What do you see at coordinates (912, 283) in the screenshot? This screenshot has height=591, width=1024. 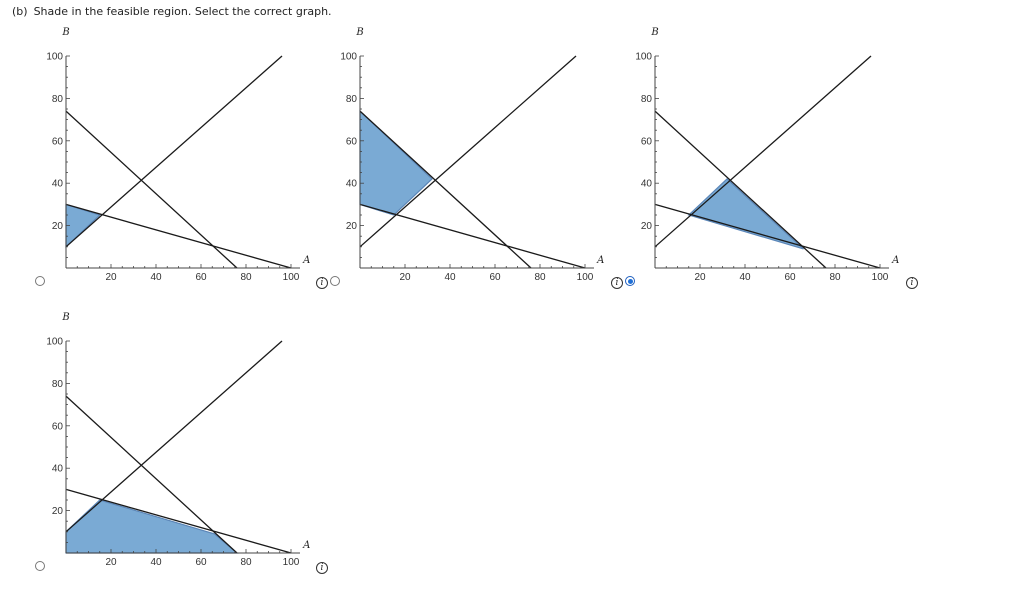 I see `option-c-info-icon: i` at bounding box center [912, 283].